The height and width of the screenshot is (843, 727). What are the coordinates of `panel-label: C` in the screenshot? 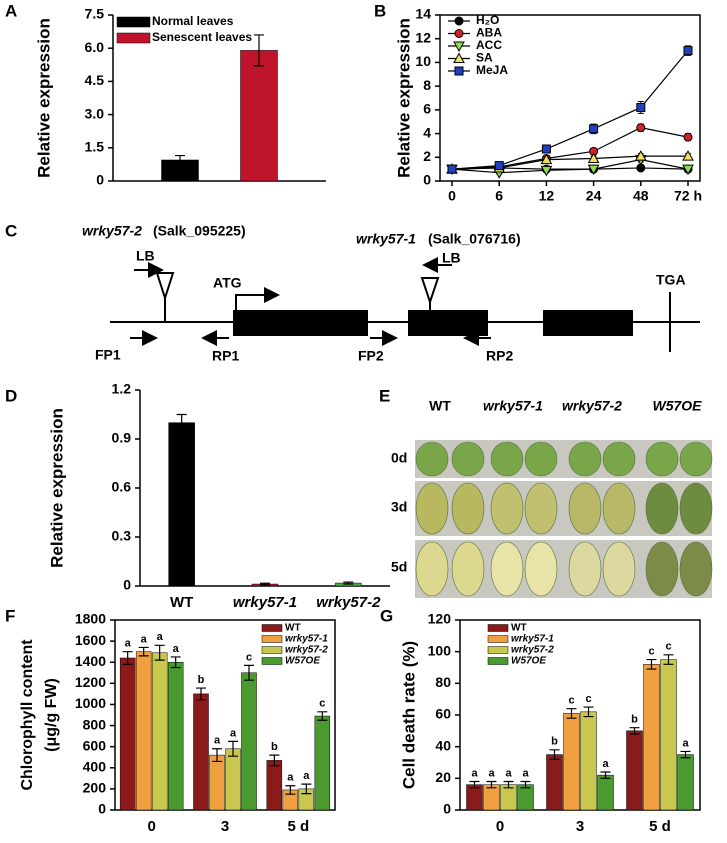 It's located at (11, 230).